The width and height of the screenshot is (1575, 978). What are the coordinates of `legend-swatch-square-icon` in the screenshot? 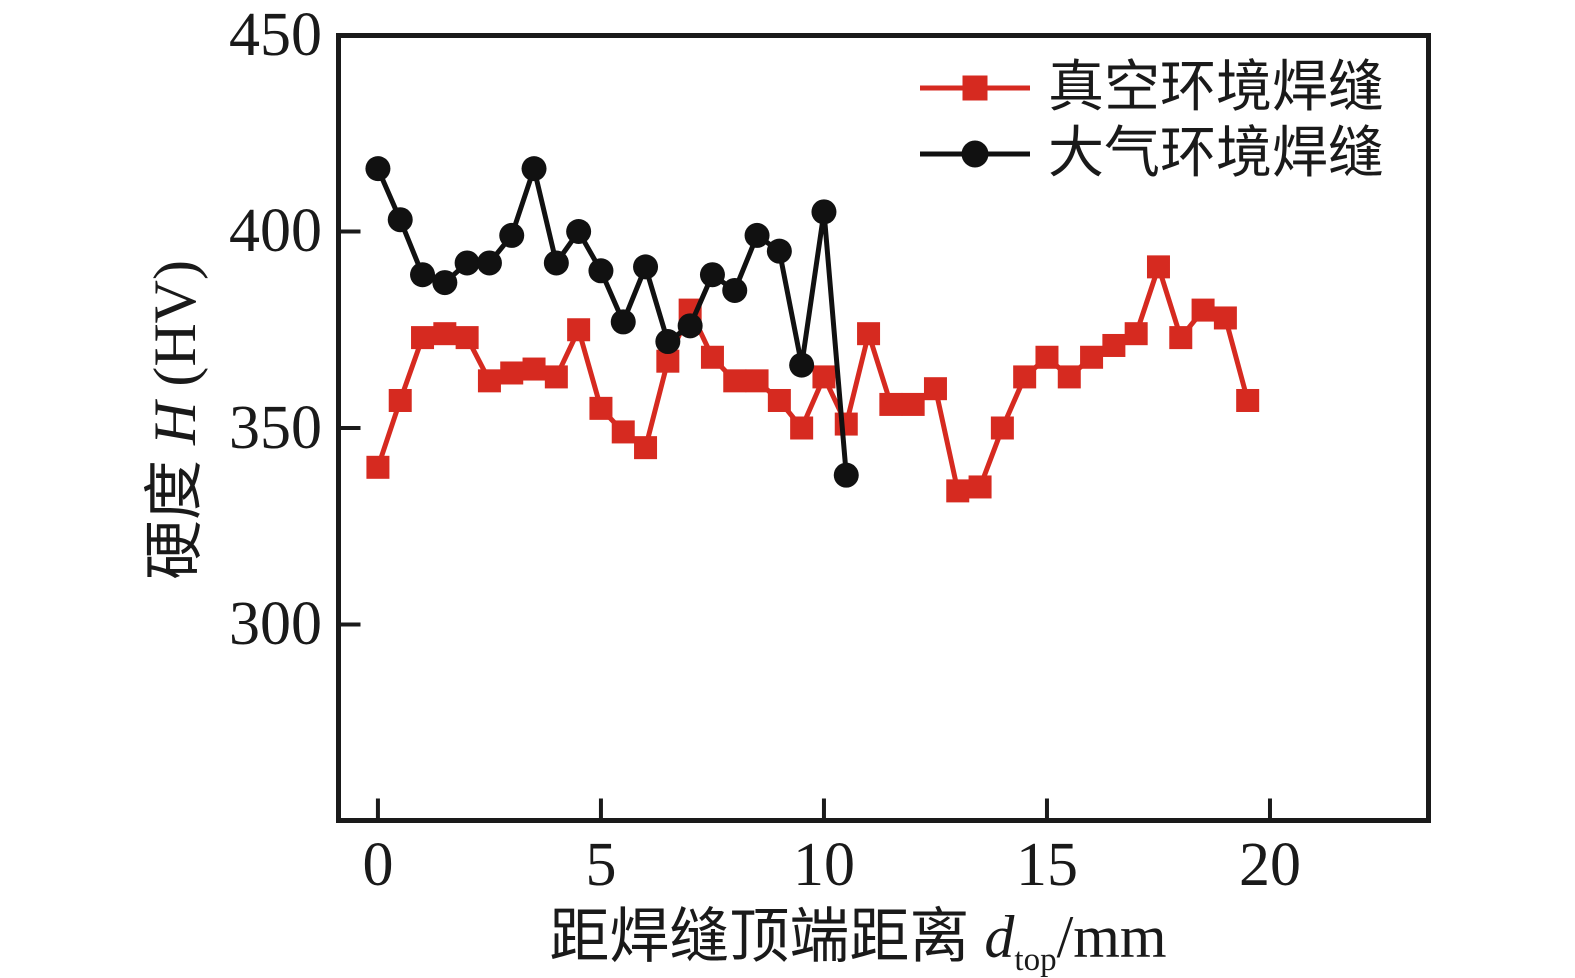 It's located at (975, 88).